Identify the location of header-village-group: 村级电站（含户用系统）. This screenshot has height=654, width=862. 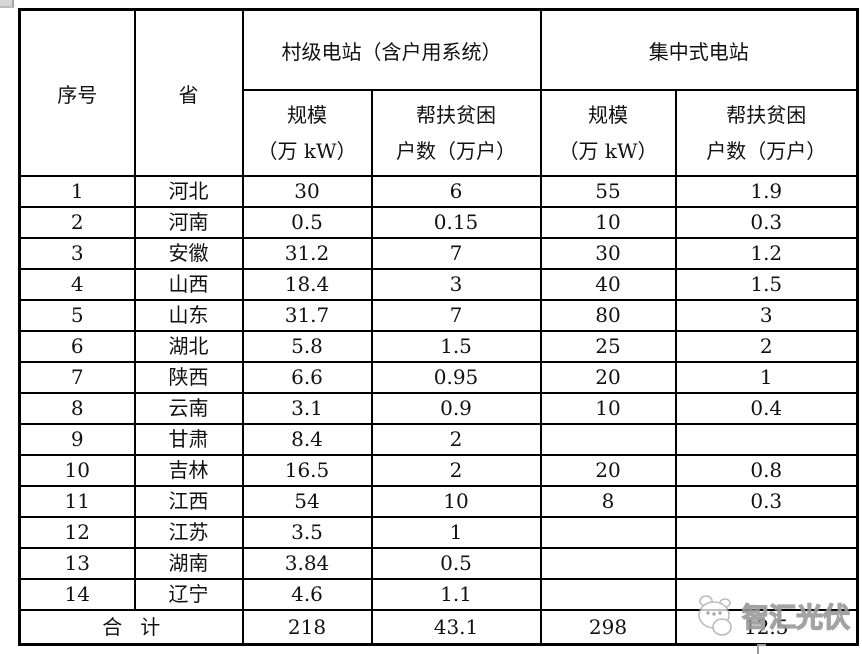
(391, 49).